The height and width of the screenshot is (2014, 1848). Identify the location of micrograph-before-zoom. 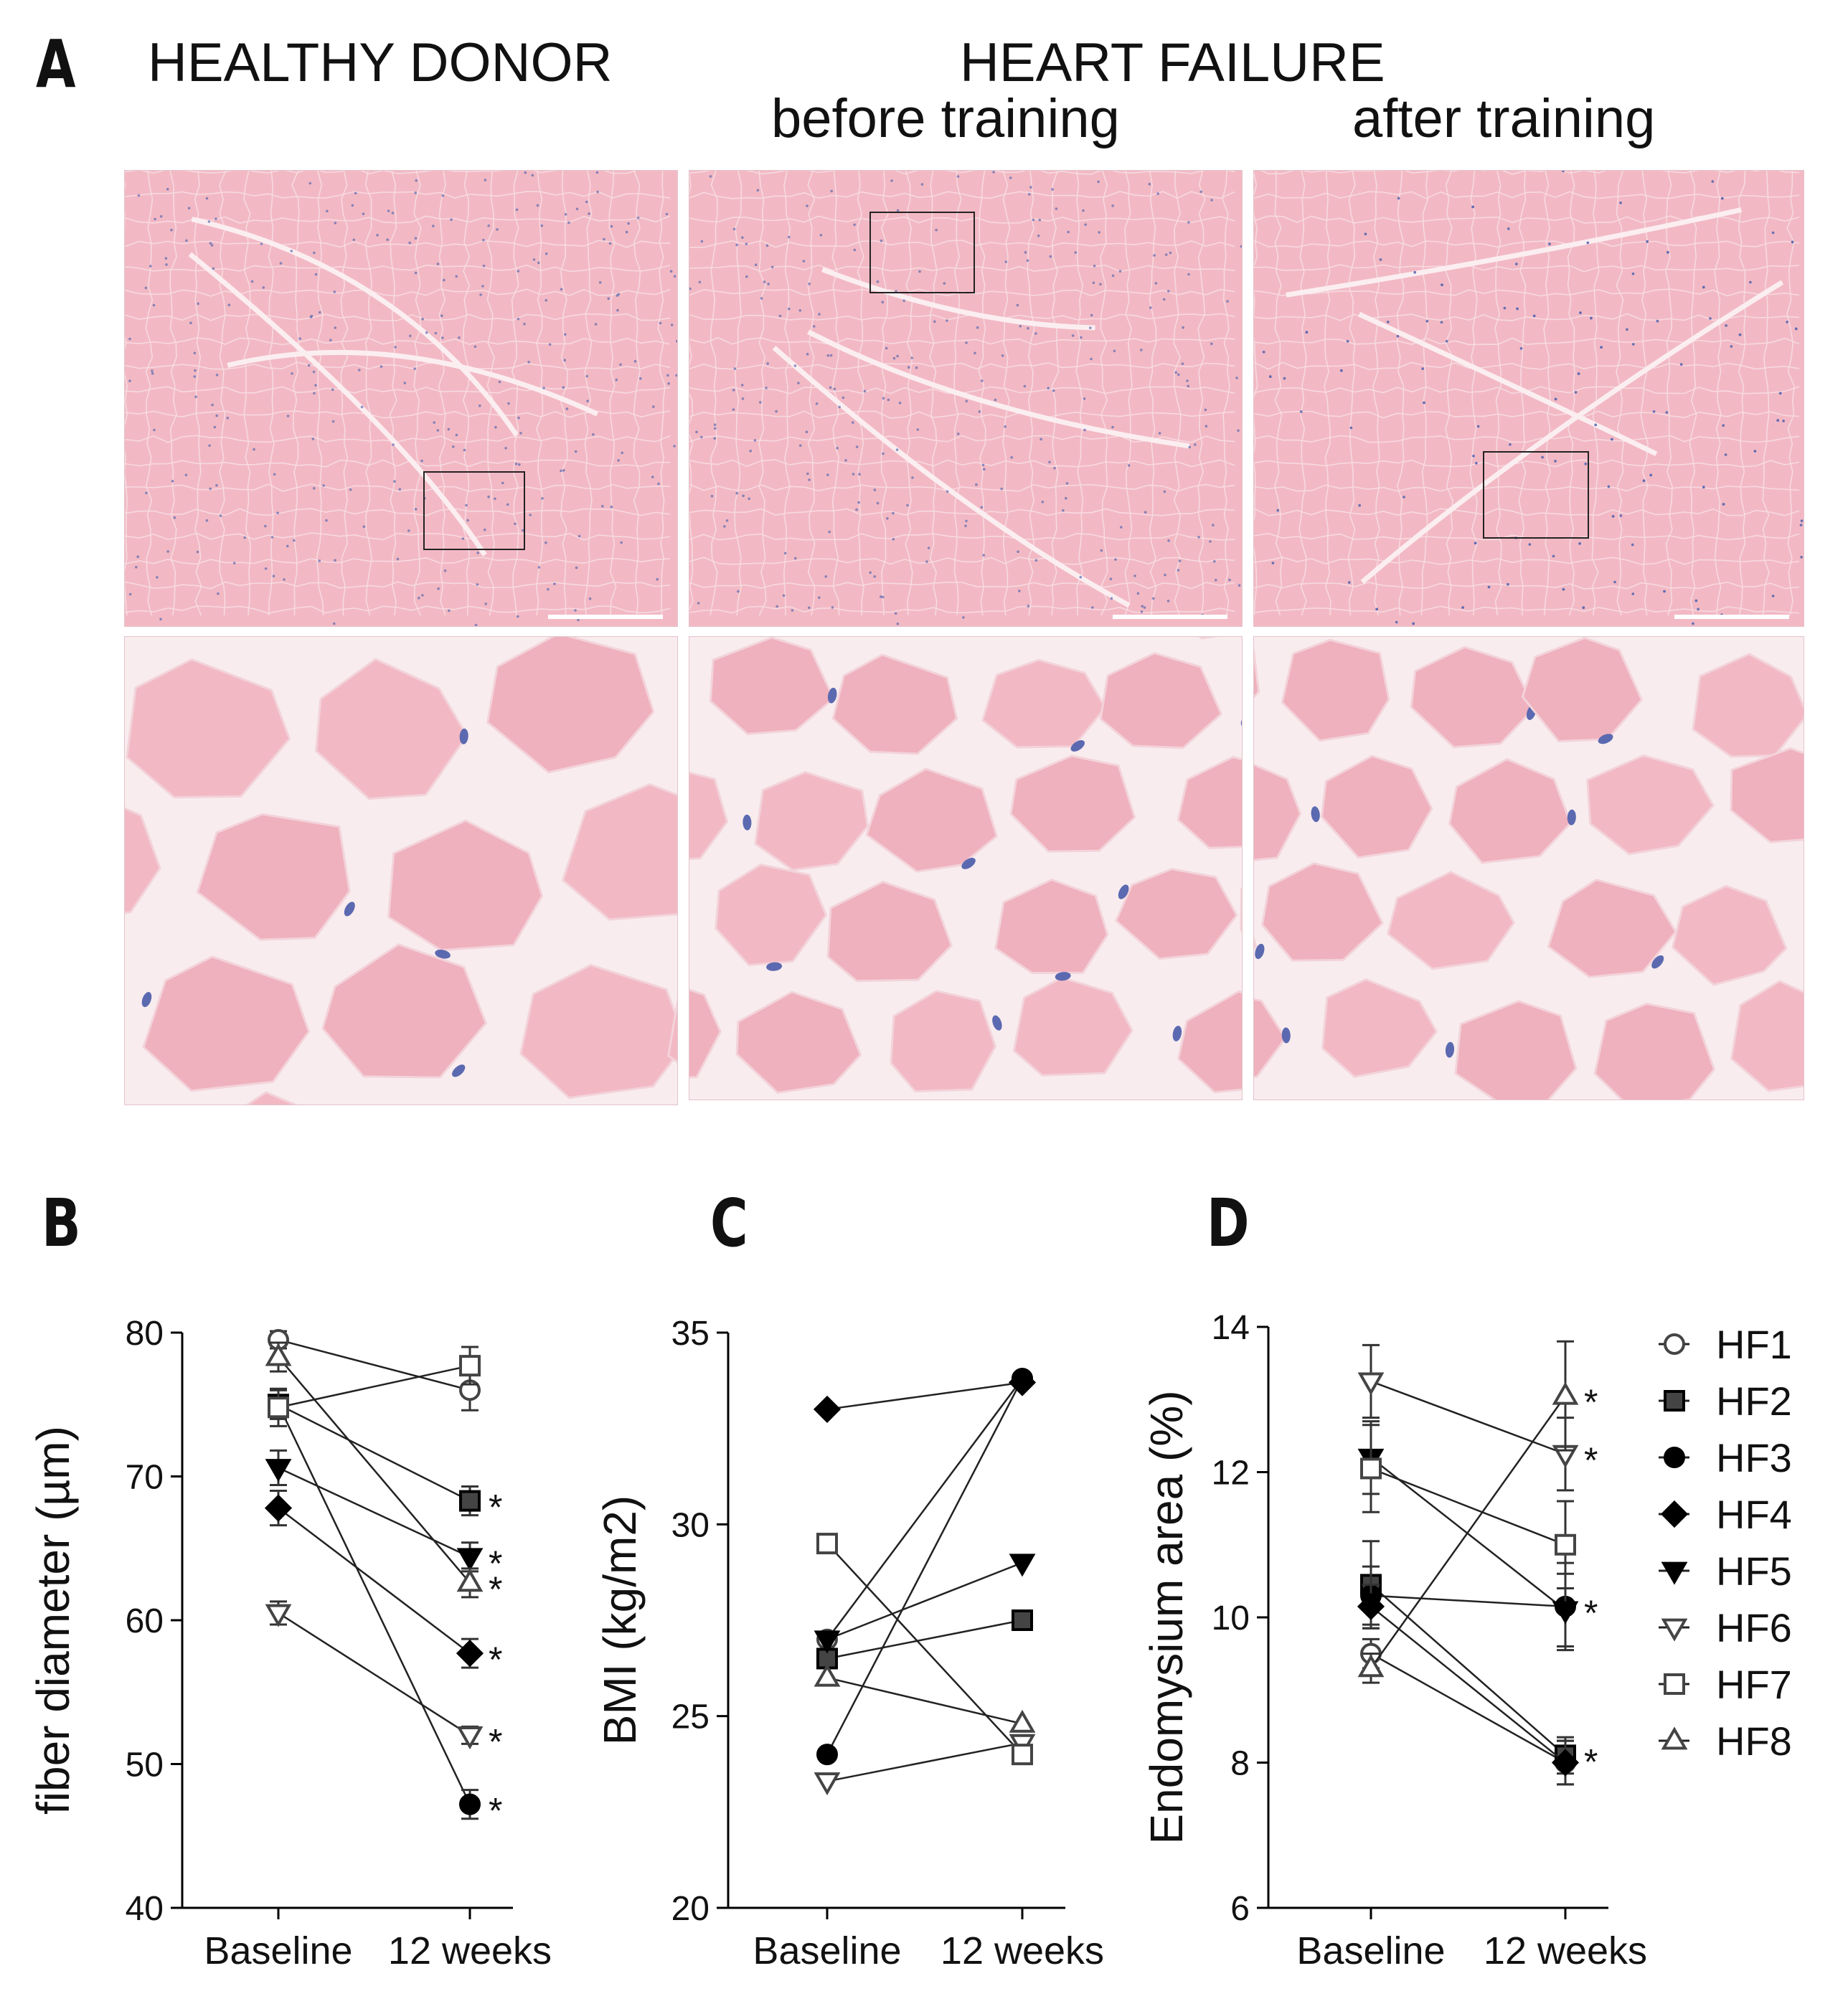
(966, 868).